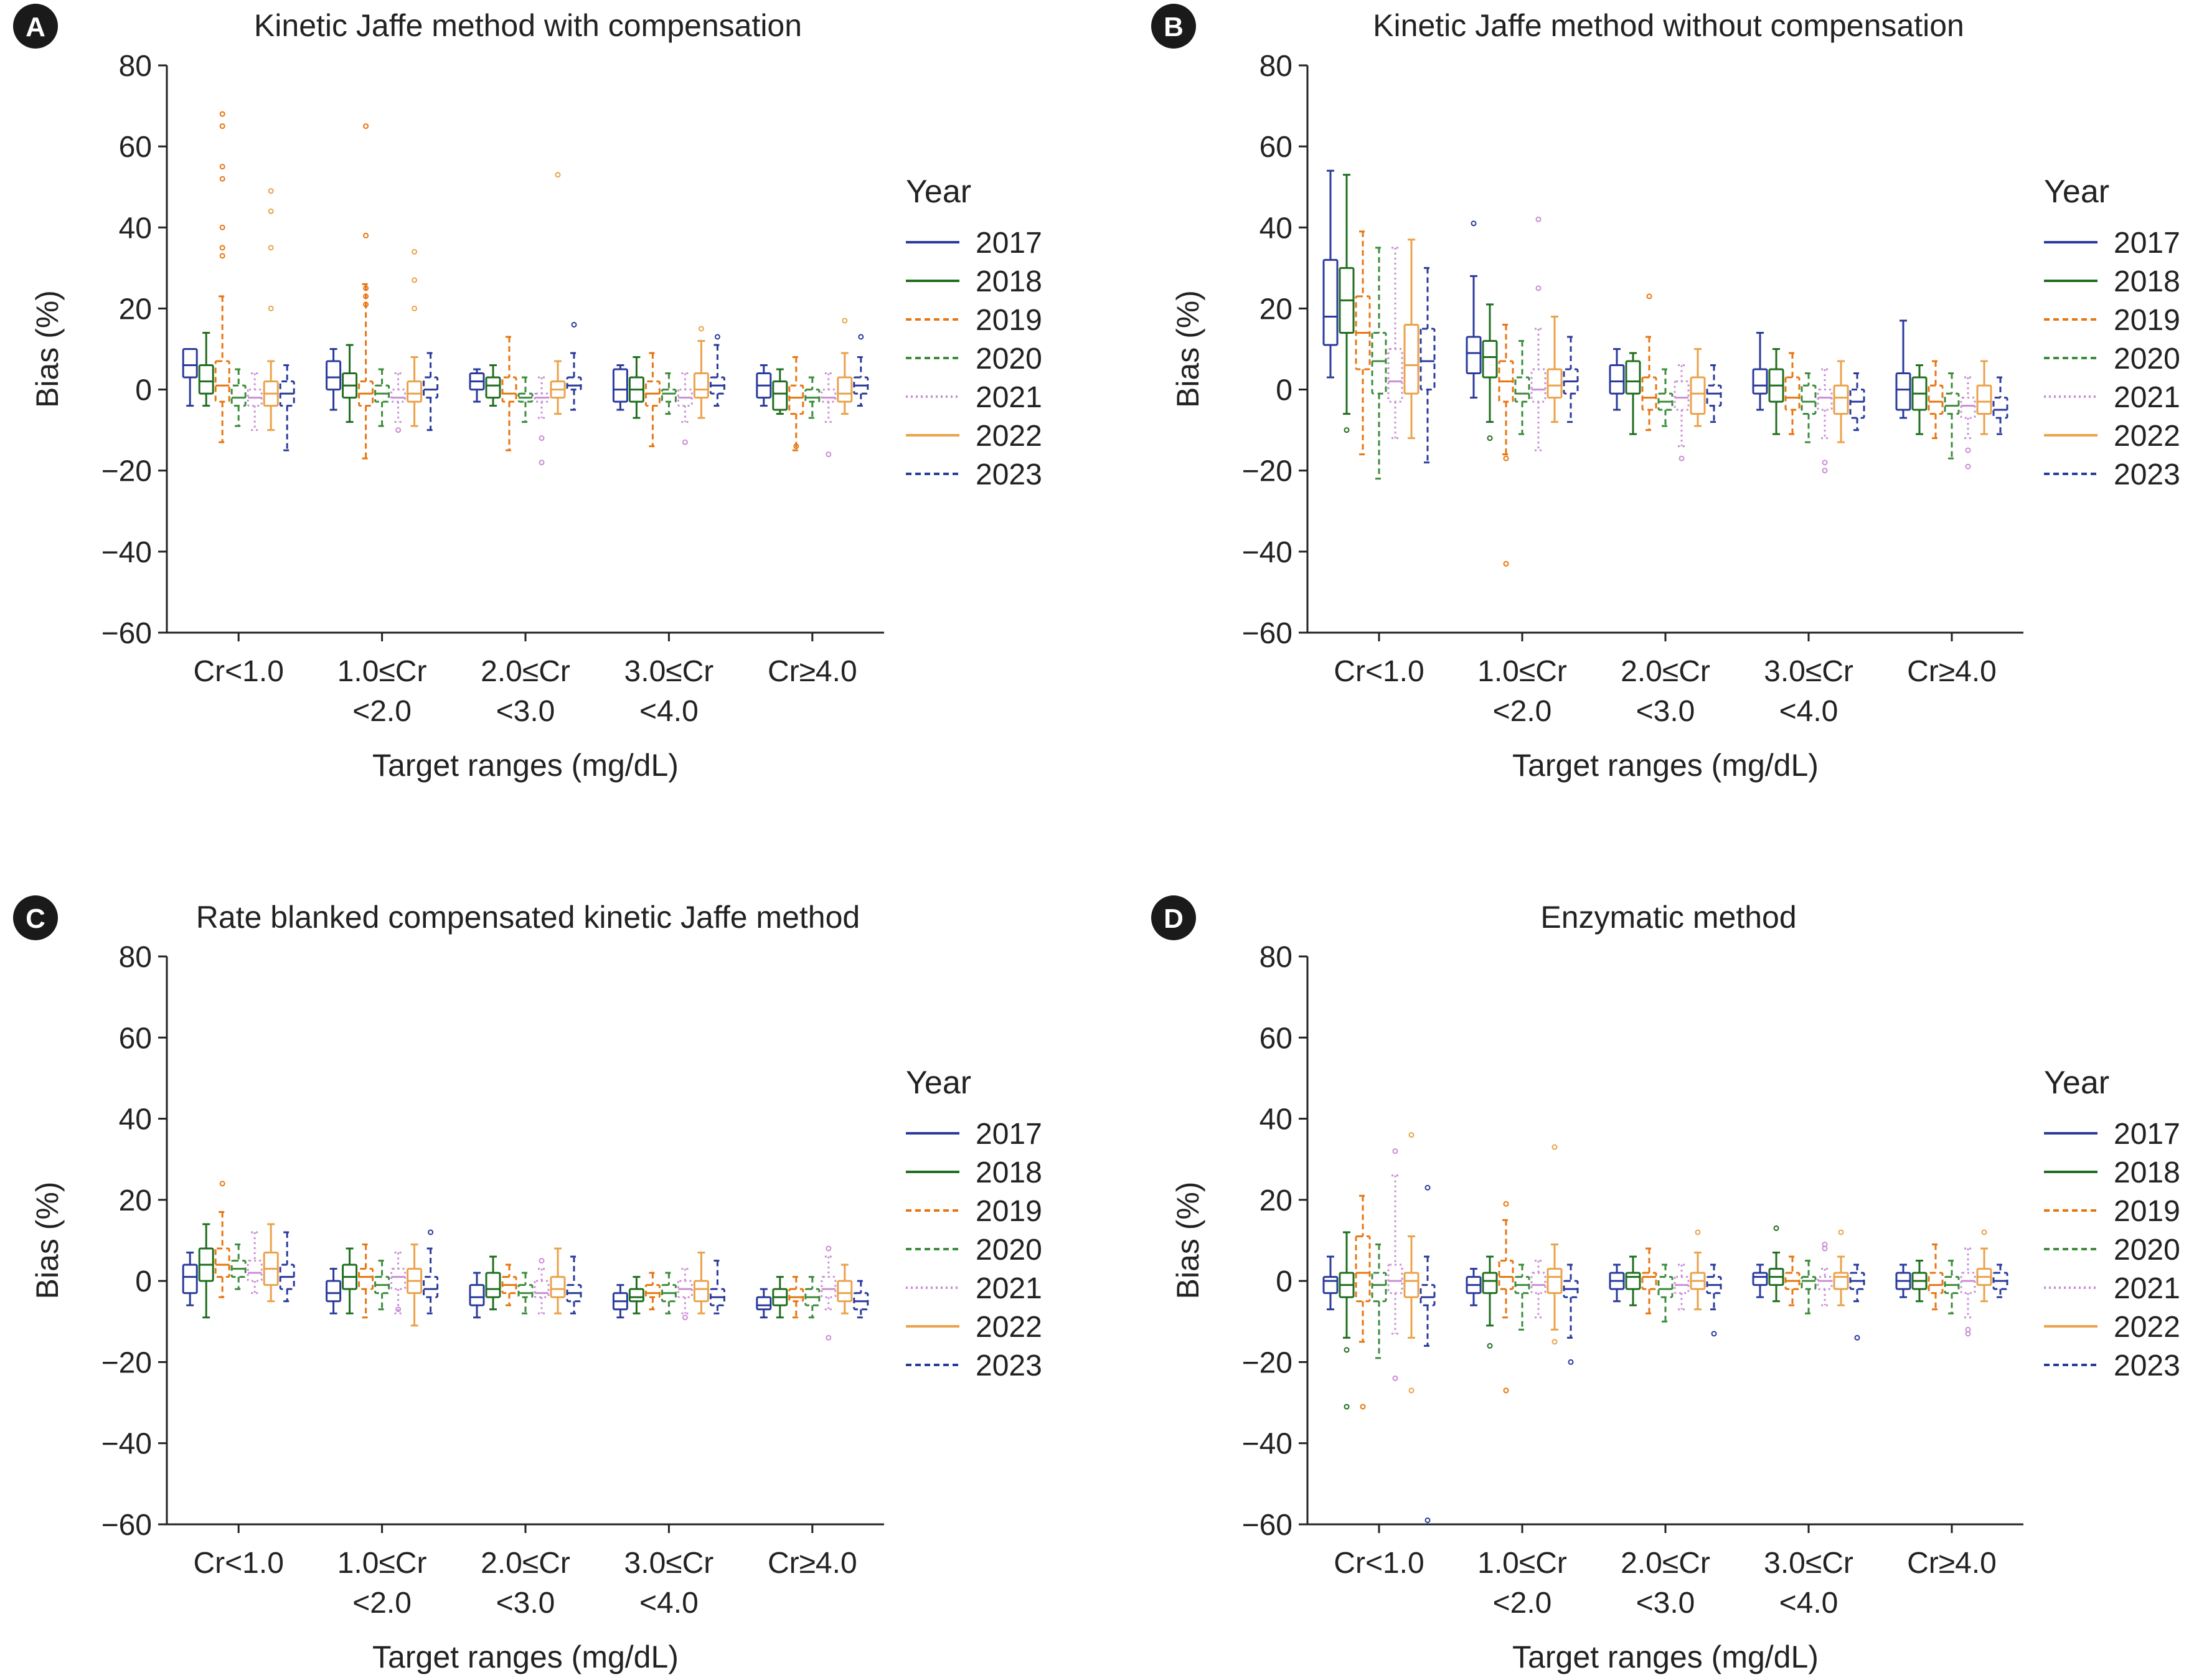 The image size is (2194, 1680). Describe the element at coordinates (1617, 1283) in the screenshot. I see `box-2017-cat3` at that location.